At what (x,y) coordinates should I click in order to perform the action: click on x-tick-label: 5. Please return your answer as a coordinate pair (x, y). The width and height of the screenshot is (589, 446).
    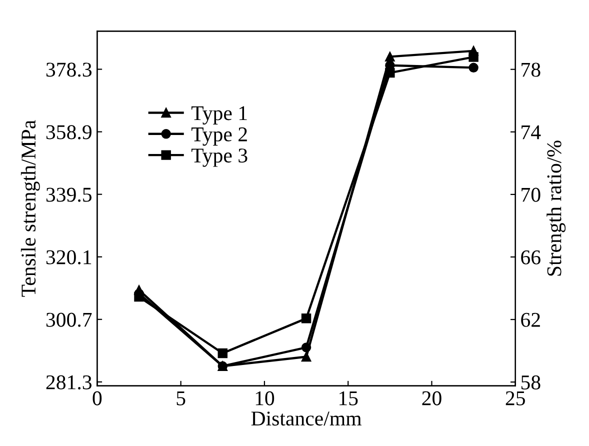
    Looking at the image, I should click on (181, 398).